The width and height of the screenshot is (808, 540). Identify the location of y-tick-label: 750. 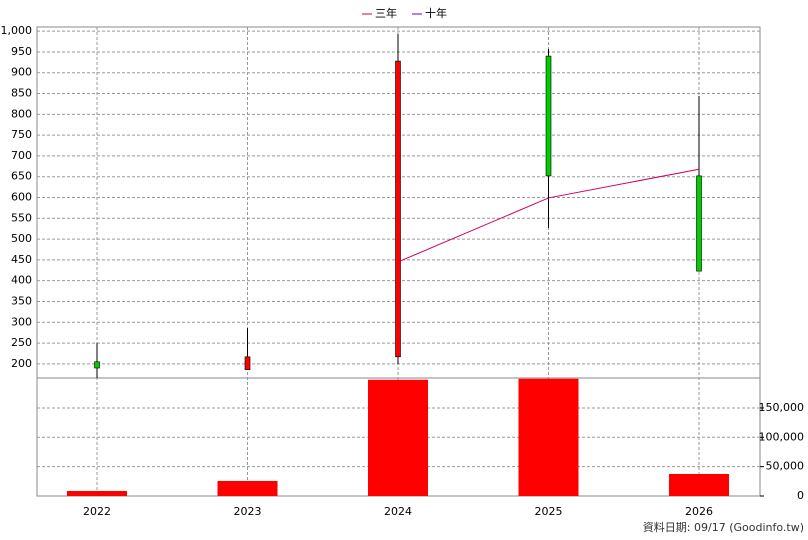
(21, 134).